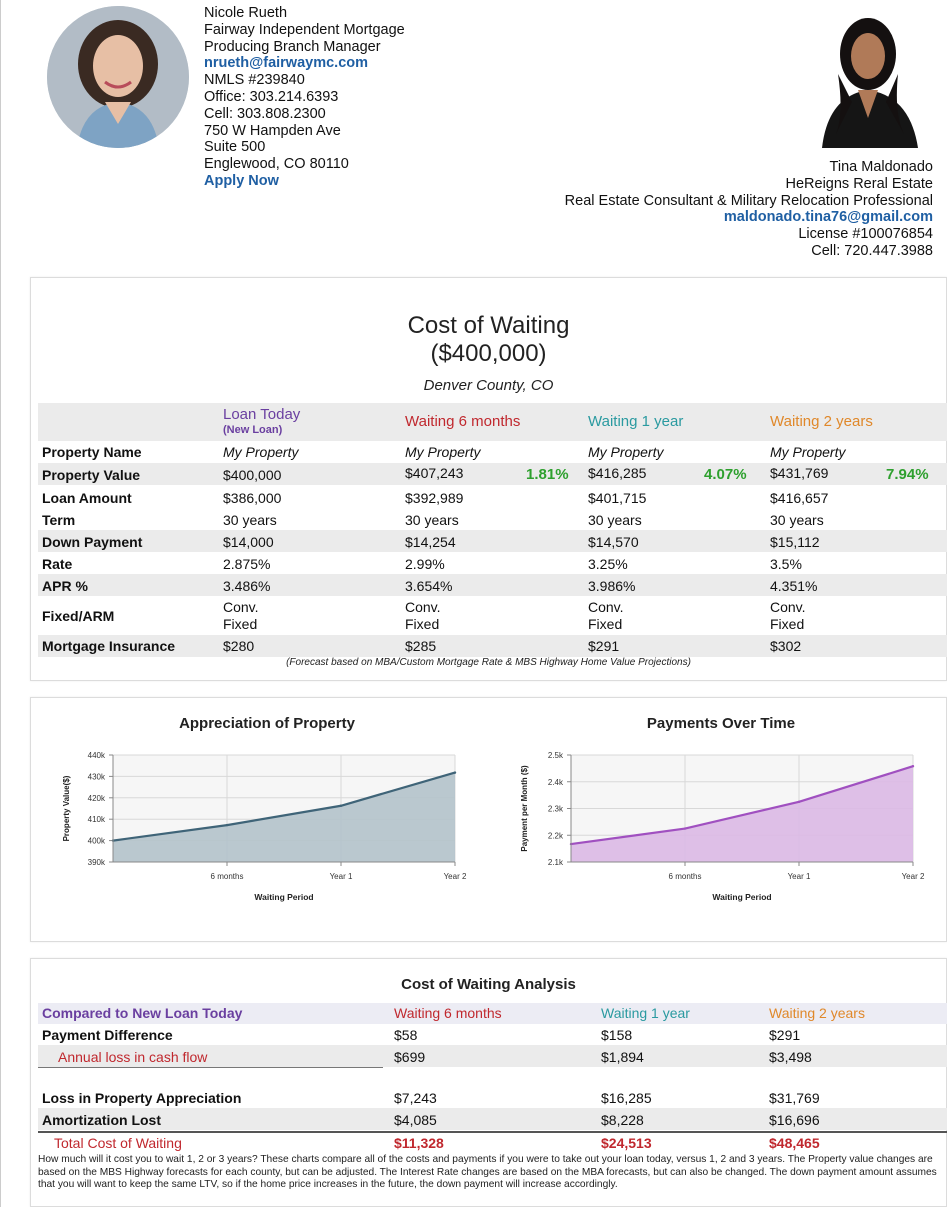  What do you see at coordinates (142, 1013) in the screenshot?
I see `compare-label: Compared to New Loan Today` at bounding box center [142, 1013].